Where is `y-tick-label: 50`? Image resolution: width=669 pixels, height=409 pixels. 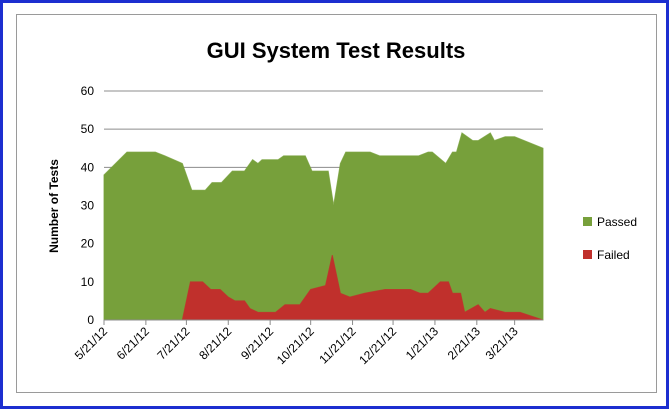
y-tick-label: 50 is located at coordinates (88, 129).